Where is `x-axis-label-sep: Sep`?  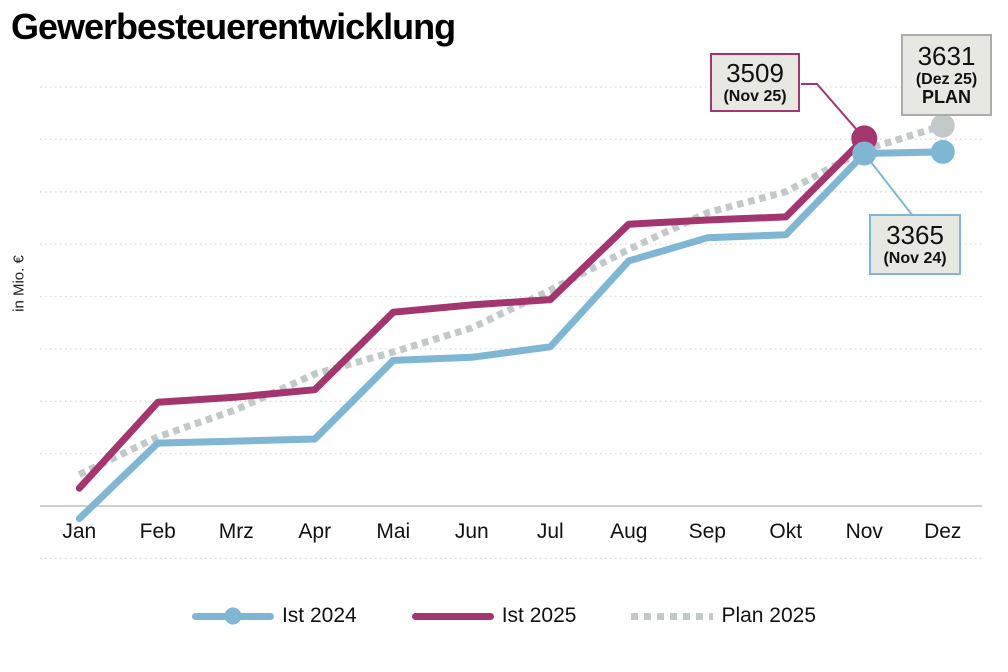 x-axis-label-sep: Sep is located at coordinates (707, 531).